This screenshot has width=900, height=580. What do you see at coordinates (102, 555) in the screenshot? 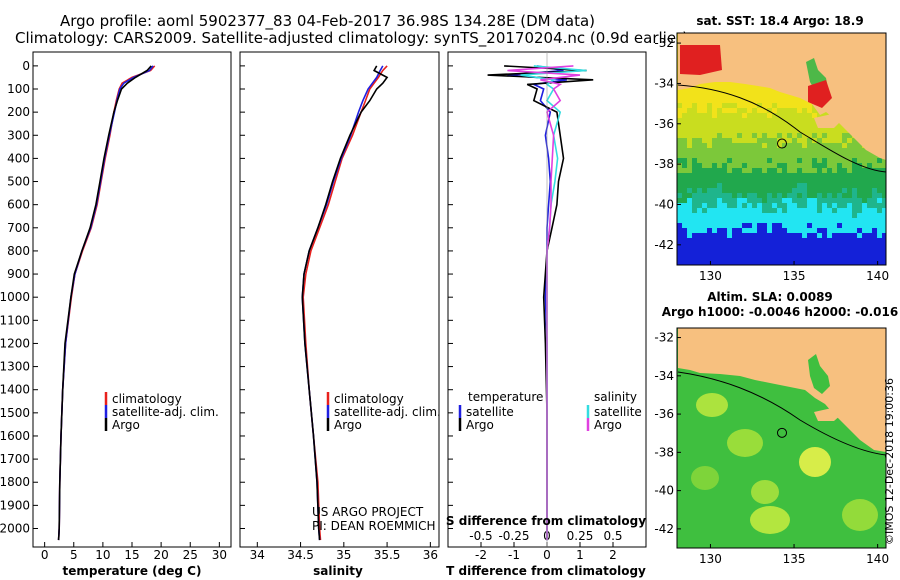
I see `temperature-tick-label: 10` at bounding box center [102, 555].